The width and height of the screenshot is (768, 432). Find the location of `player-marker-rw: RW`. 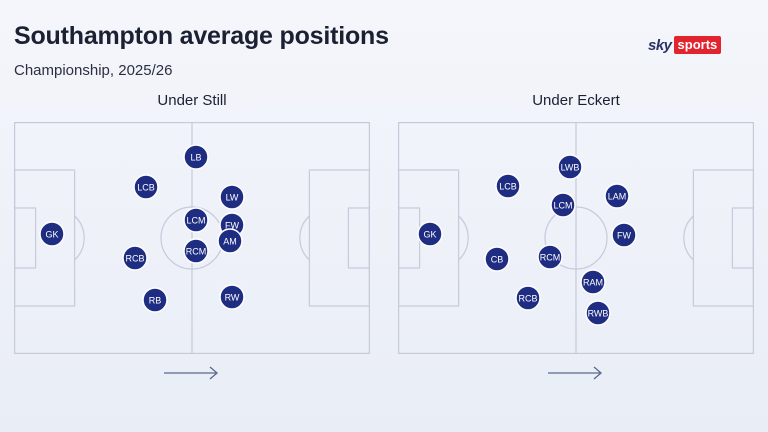

player-marker-rw: RW is located at coordinates (232, 297).